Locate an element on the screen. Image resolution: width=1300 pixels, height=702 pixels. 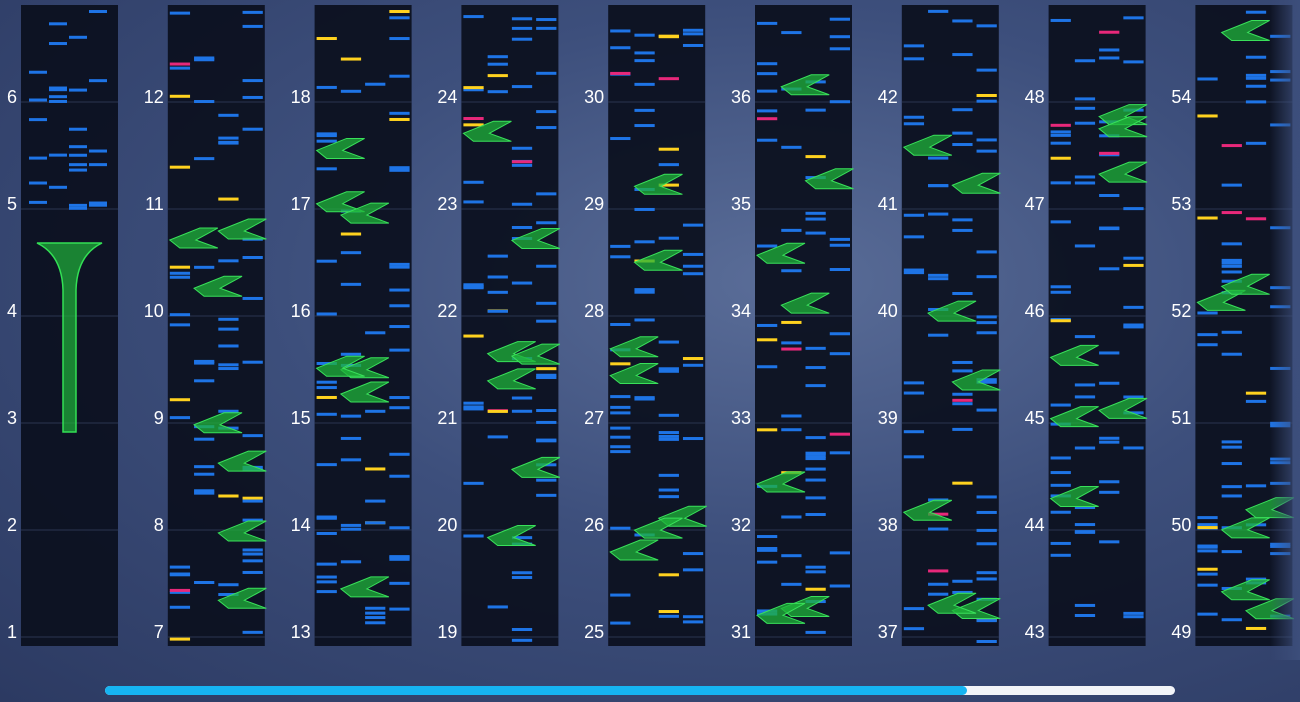
measure-number: 25 is located at coordinates (594, 632).